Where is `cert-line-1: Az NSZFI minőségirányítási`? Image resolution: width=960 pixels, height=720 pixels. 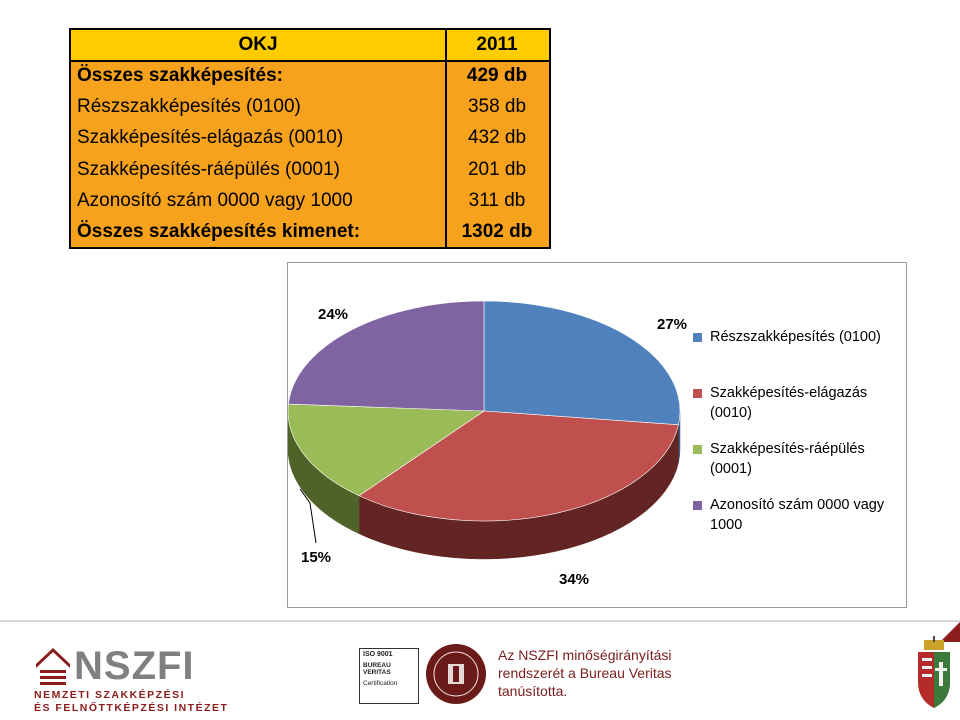 cert-line-1: Az NSZFI minőségirányítási is located at coordinates (585, 655).